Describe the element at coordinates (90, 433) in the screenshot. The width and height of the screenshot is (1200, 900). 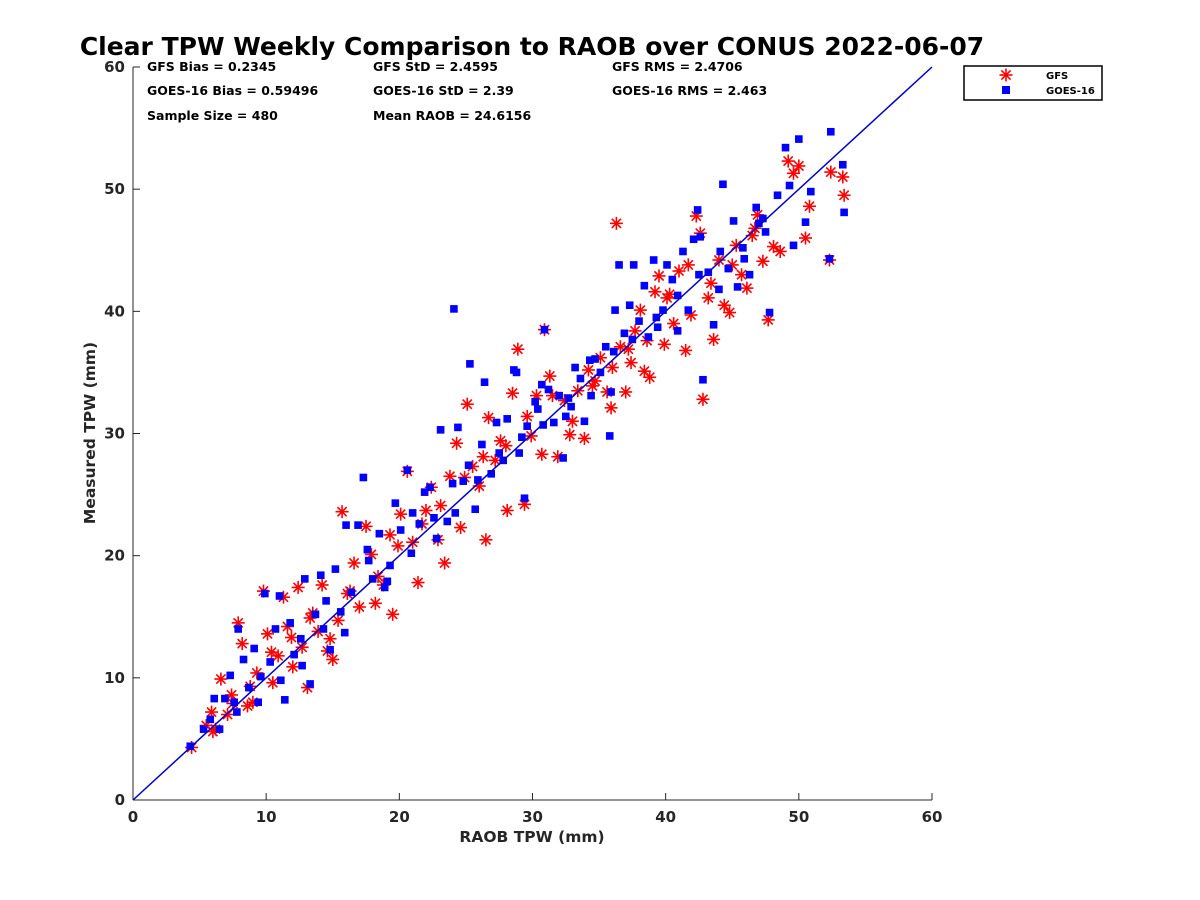
I see `y-axis-label: Measured TPW (mm)` at that location.